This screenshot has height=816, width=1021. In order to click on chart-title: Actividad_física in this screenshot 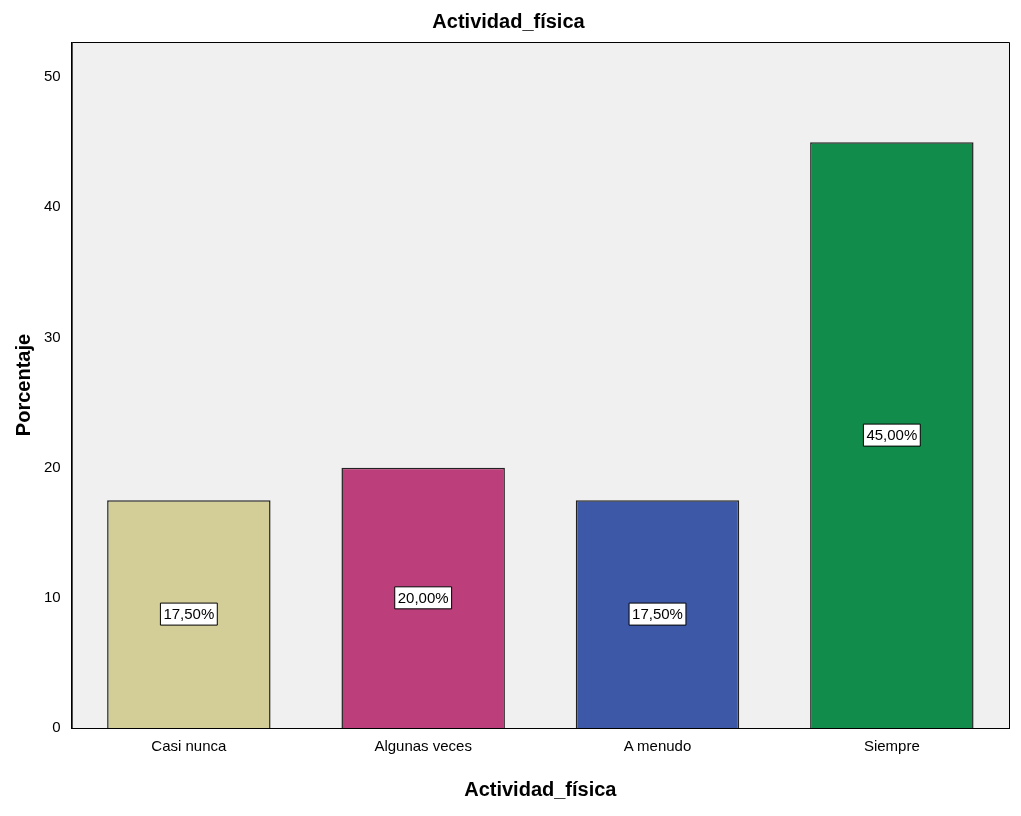, I will do `click(509, 20)`.